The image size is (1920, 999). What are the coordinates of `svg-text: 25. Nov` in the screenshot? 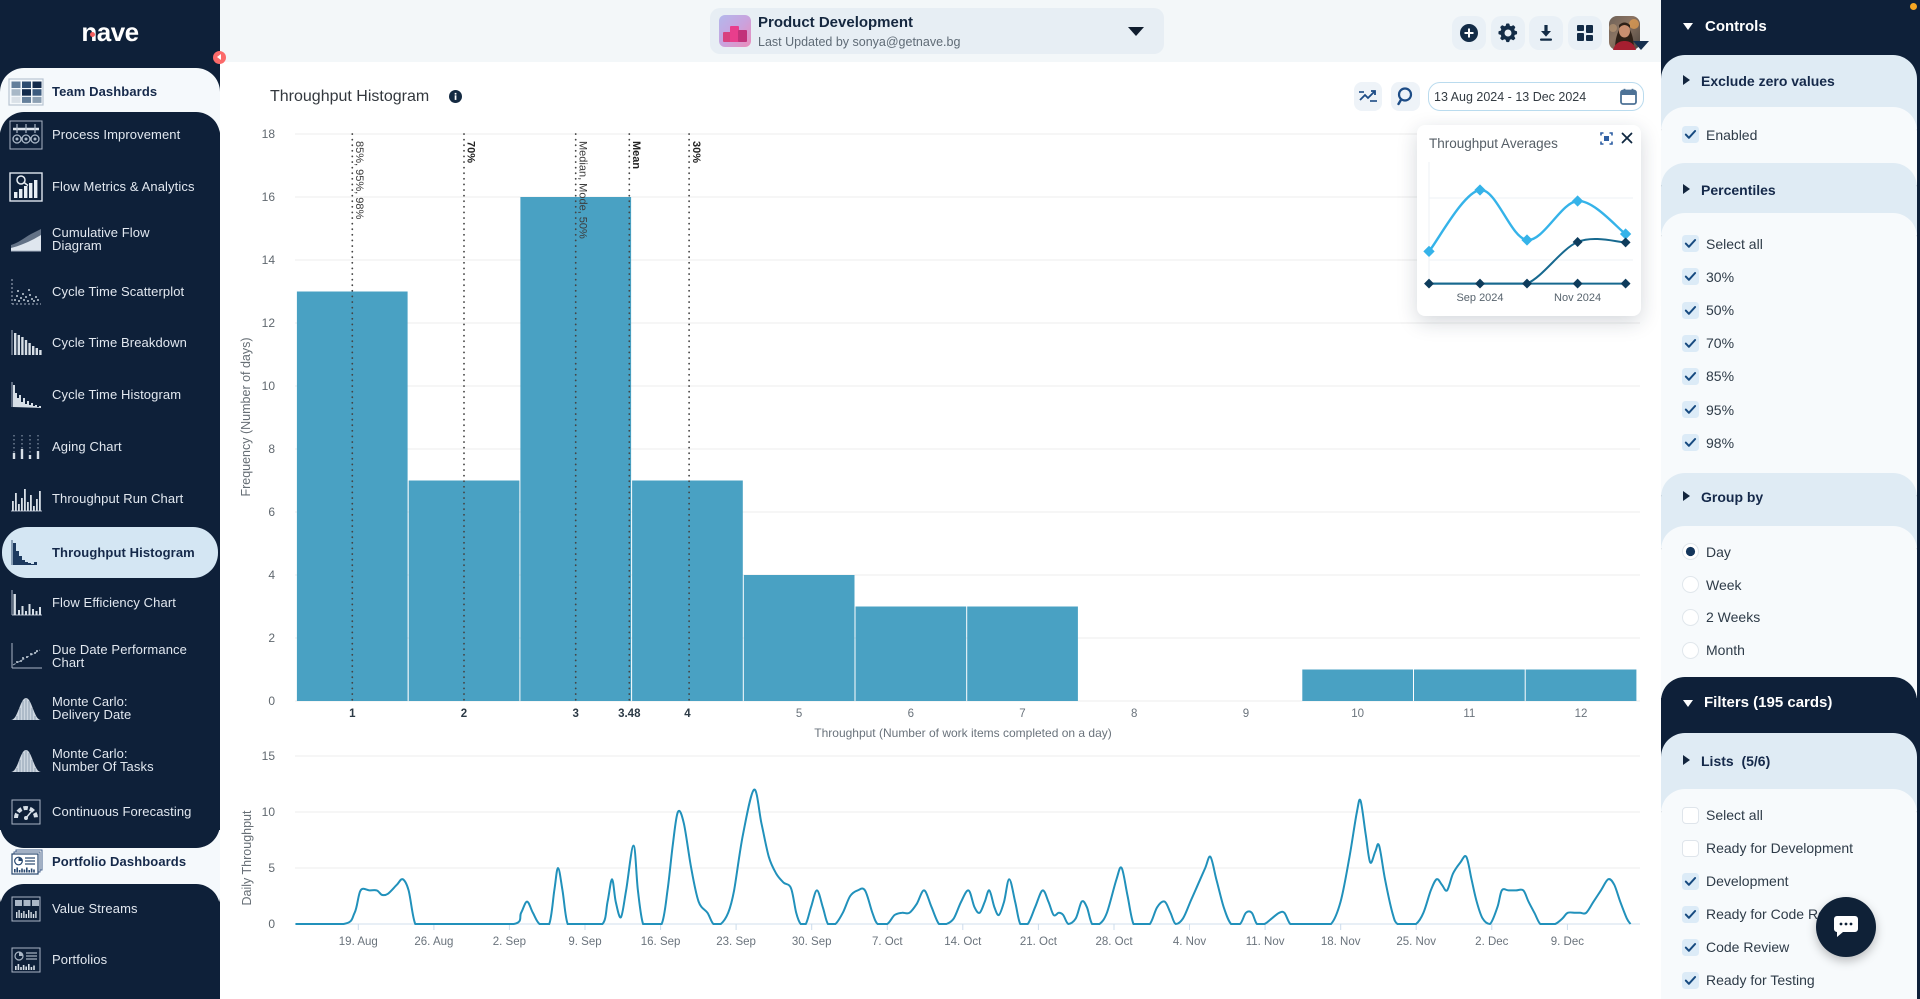 It's located at (1416, 942).